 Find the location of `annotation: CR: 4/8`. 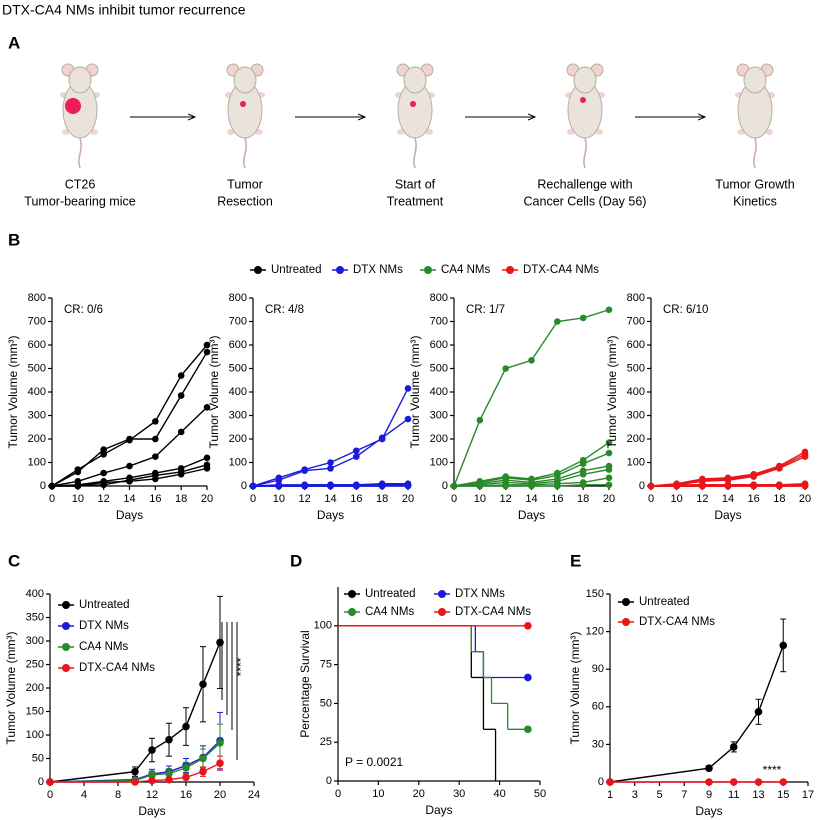

annotation: CR: 4/8 is located at coordinates (284, 310).